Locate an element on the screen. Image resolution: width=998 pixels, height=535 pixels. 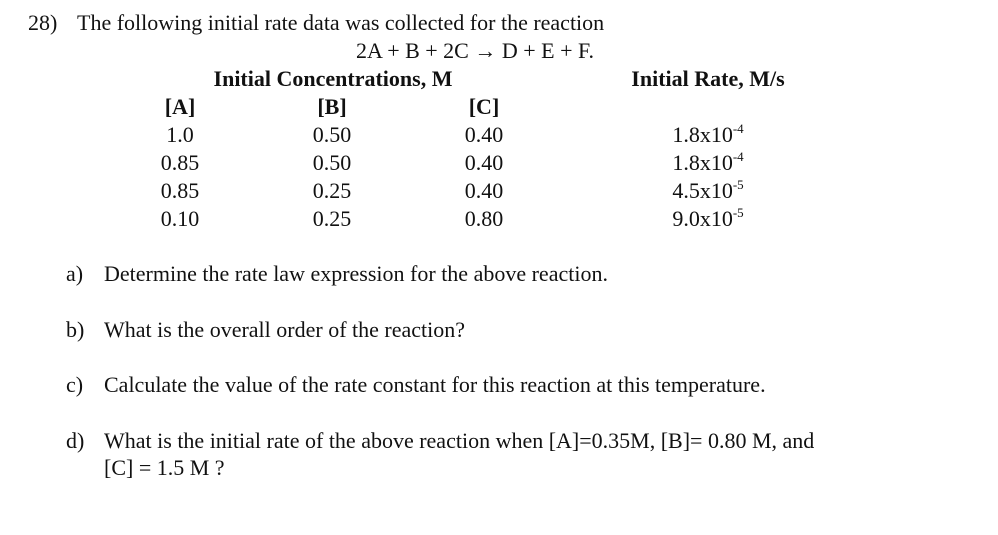
rate-base: 4.5x10 is located at coordinates (702, 190).